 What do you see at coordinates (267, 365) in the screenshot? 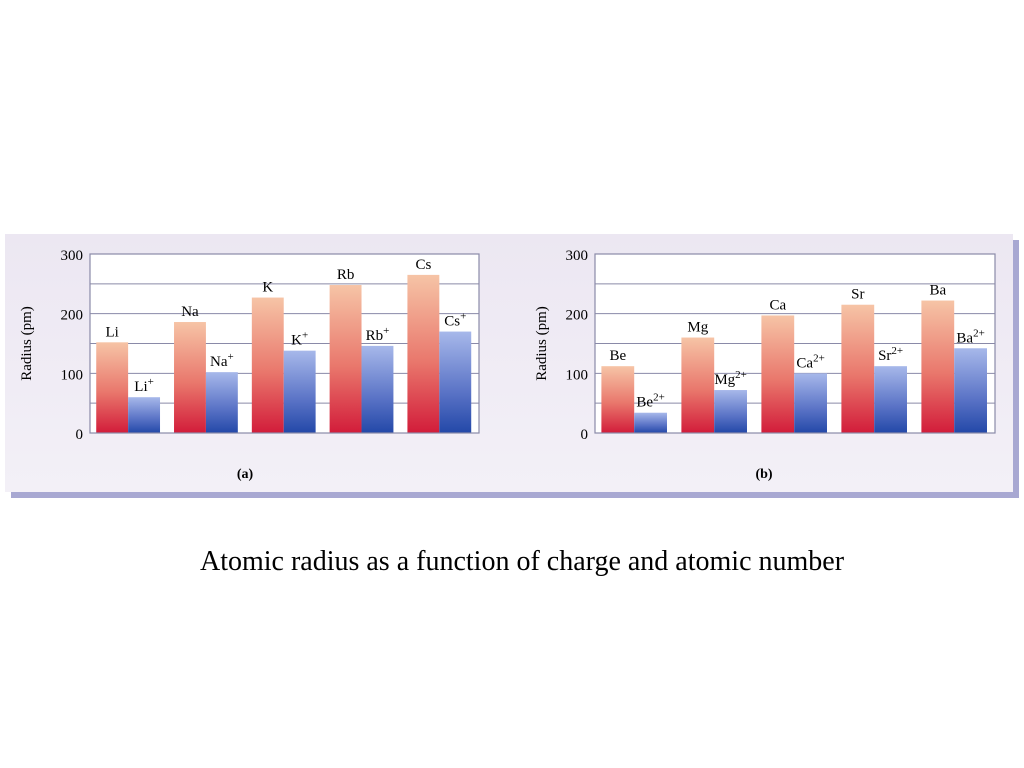
I see `bar-k-atom` at bounding box center [267, 365].